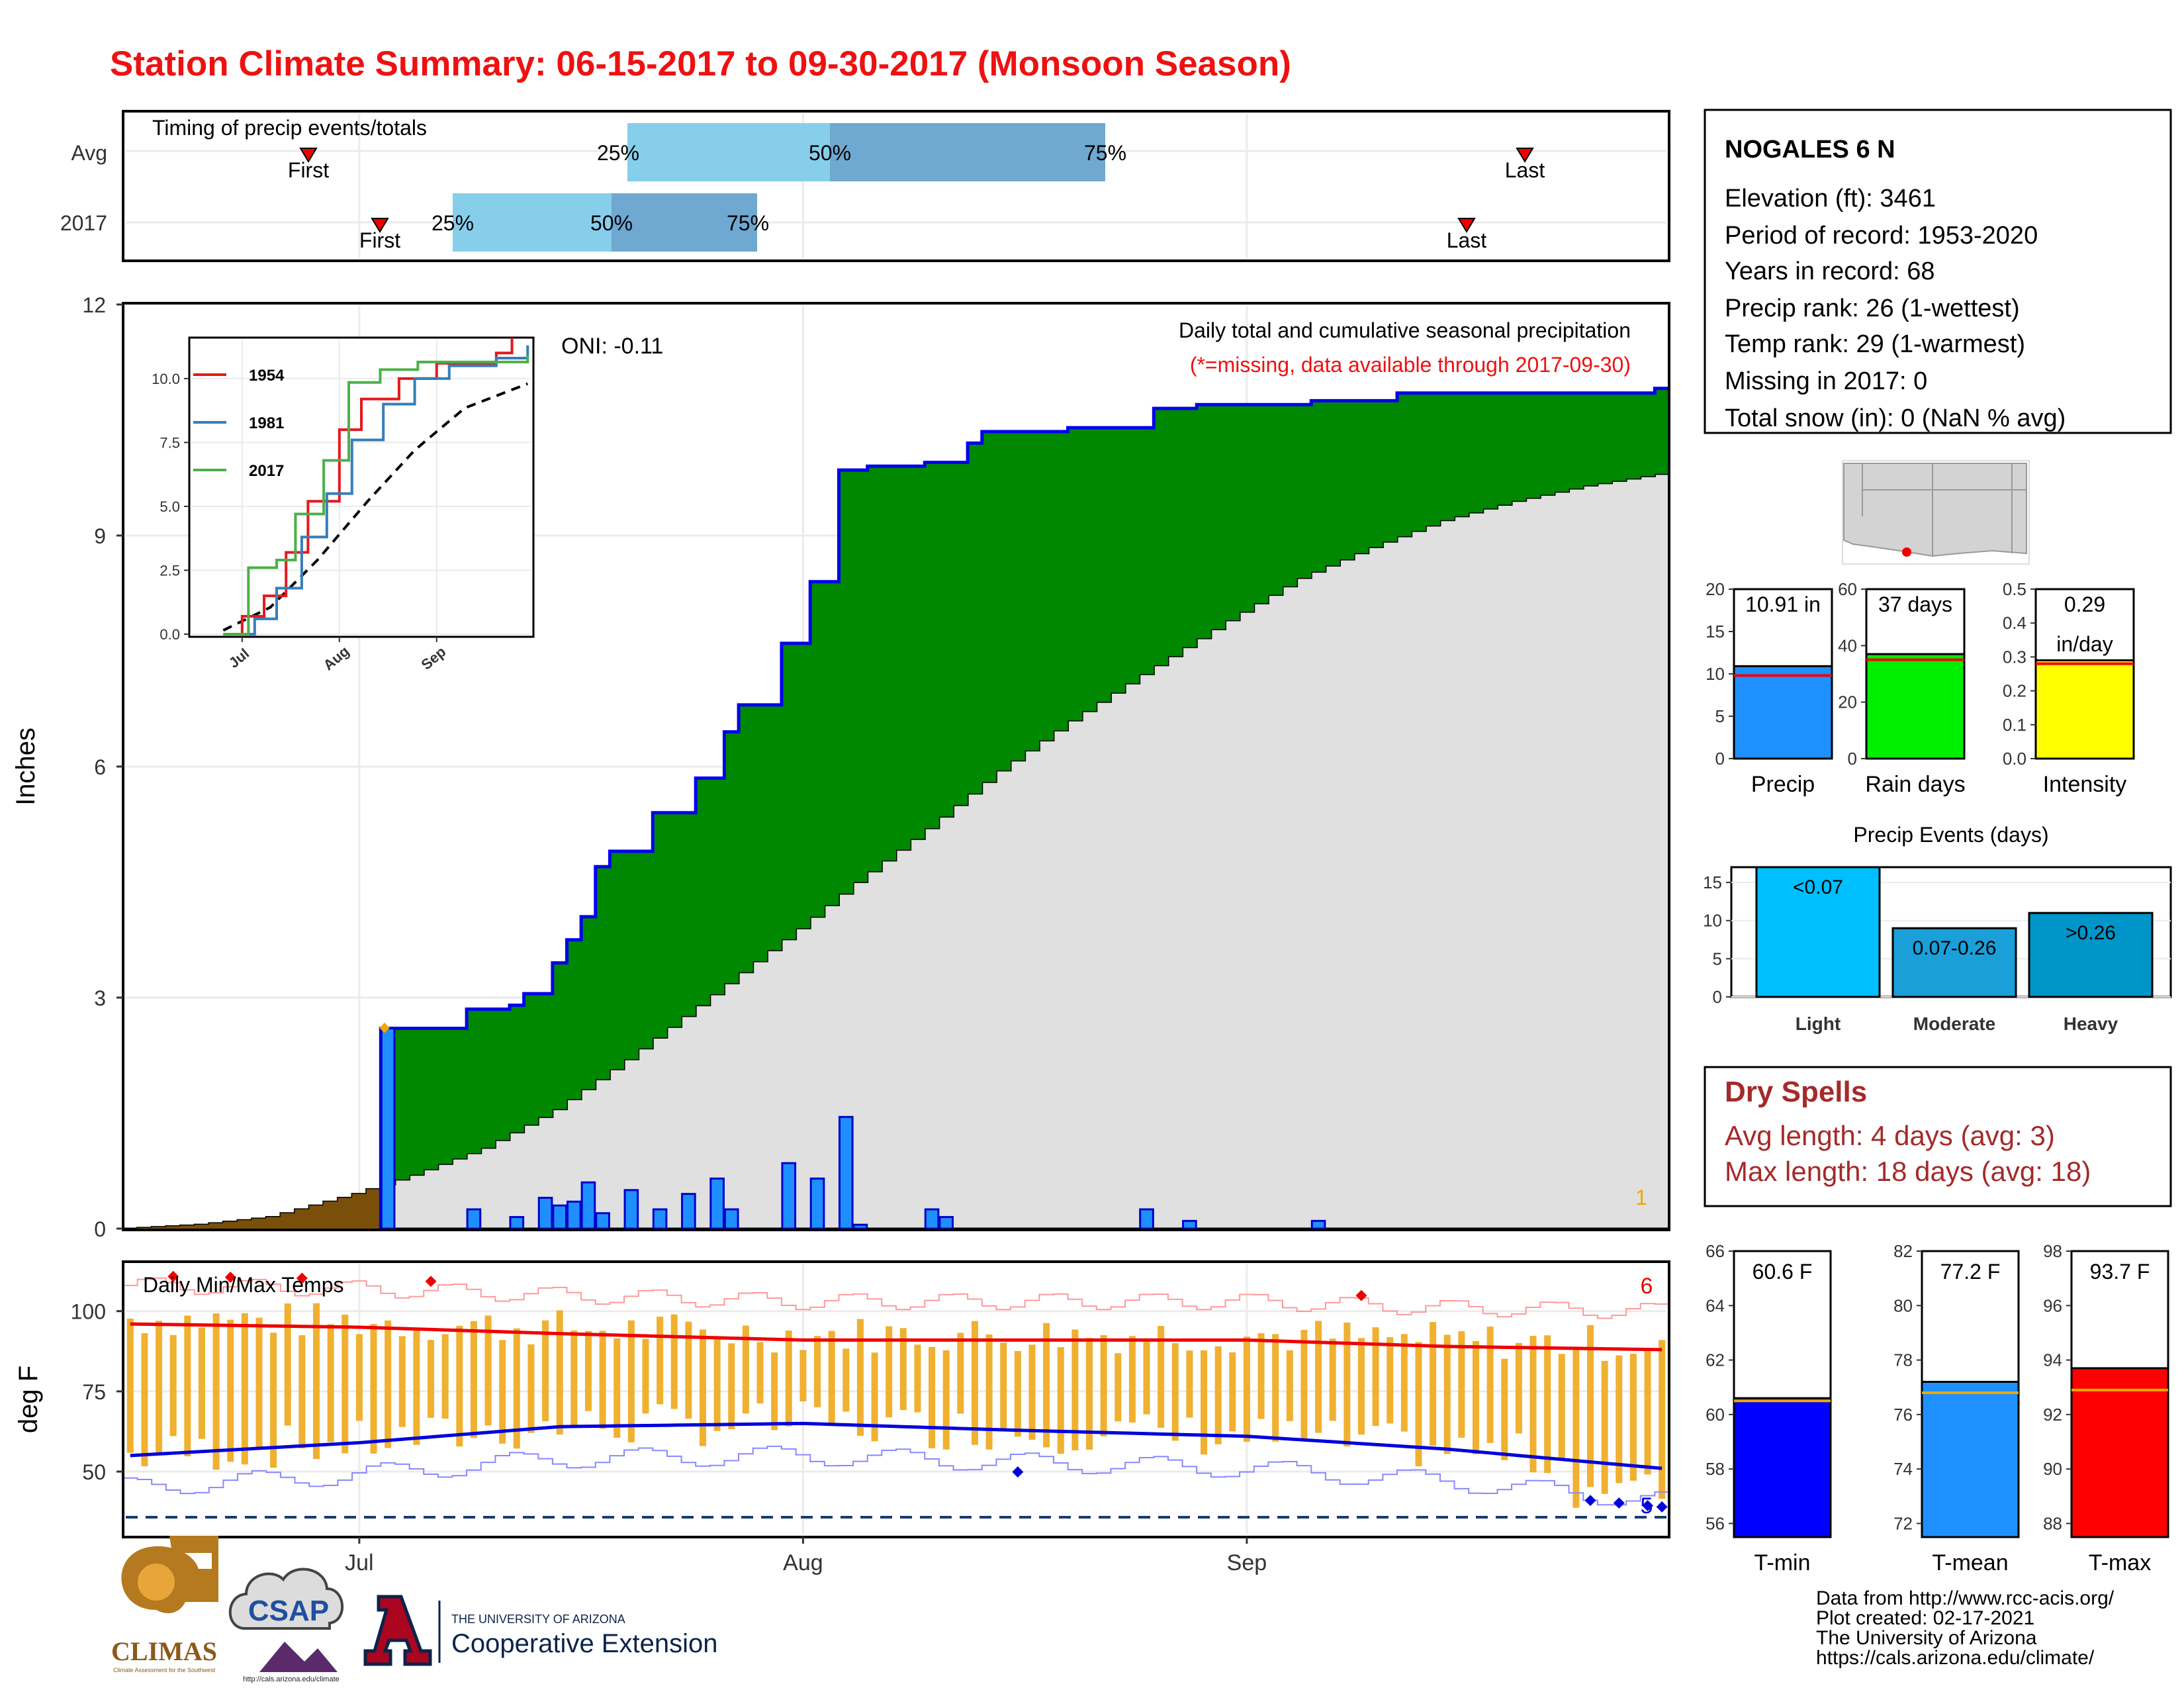 The width and height of the screenshot is (2184, 1688). What do you see at coordinates (618, 153) in the screenshot?
I see `avg-q25-label: 25%` at bounding box center [618, 153].